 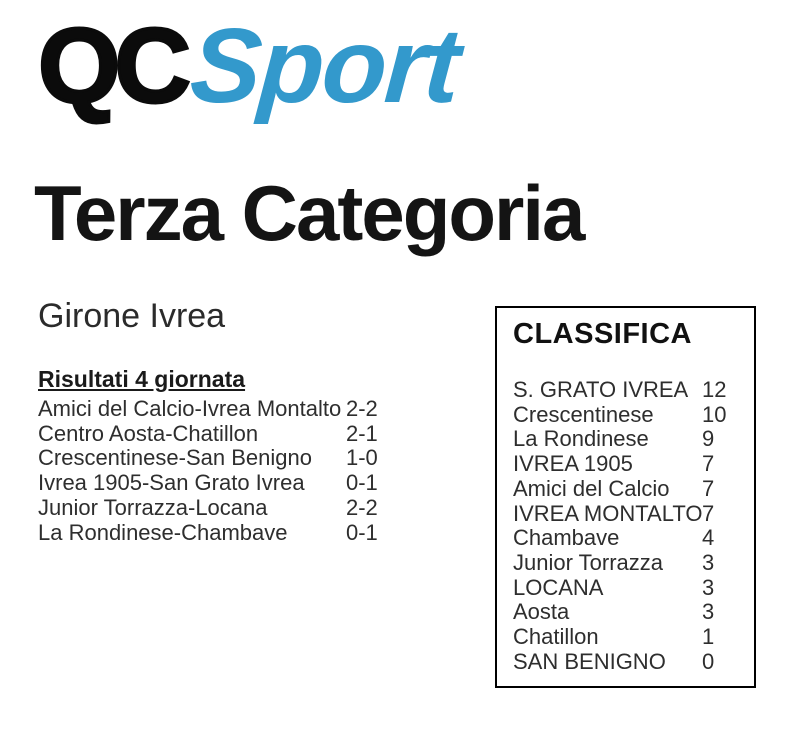 I want to click on classifica-points: 10, so click(x=714, y=414).